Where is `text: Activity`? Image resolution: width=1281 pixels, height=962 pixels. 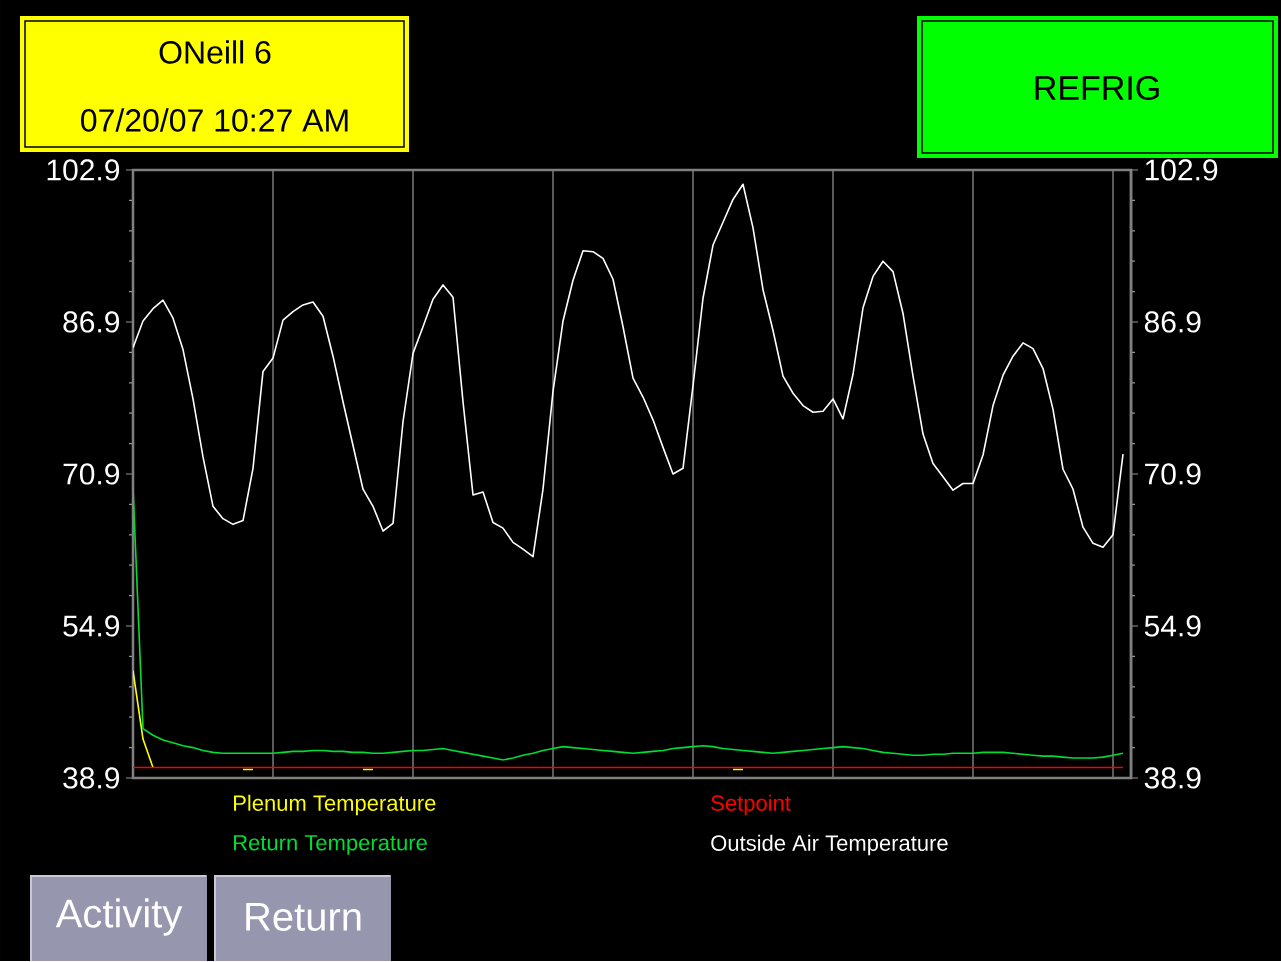
text: Activity is located at coordinates (119, 917).